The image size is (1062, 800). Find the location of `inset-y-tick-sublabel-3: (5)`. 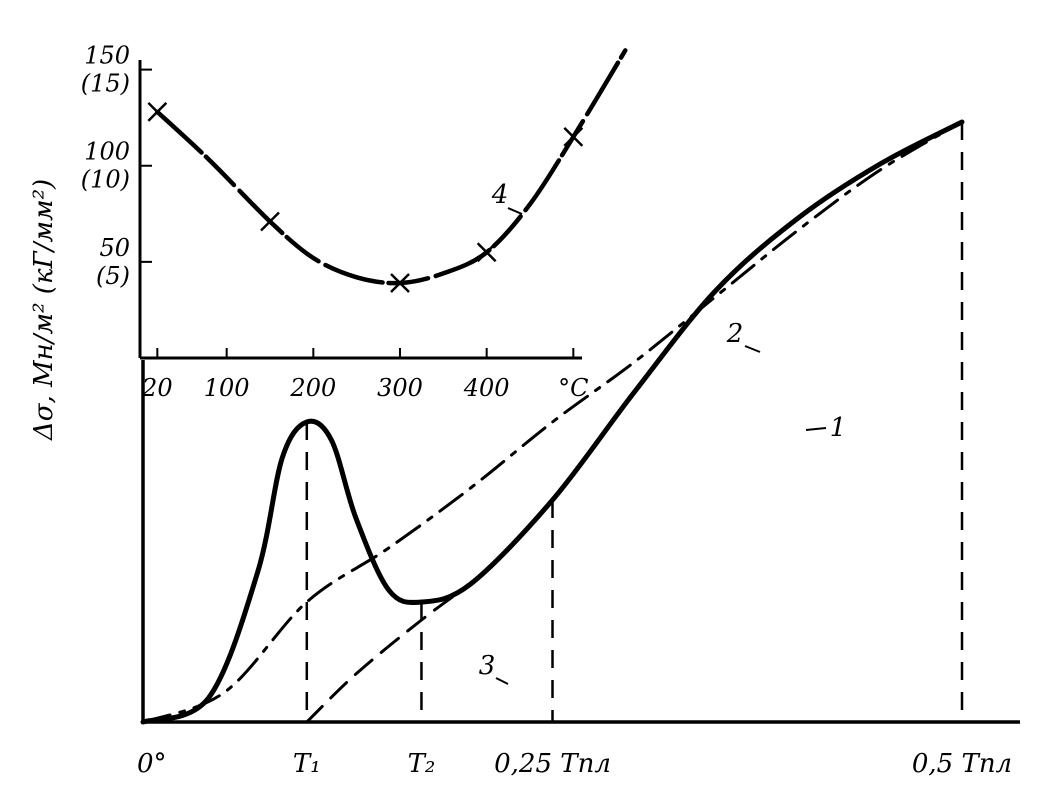

inset-y-tick-sublabel-3: (5) is located at coordinates (113, 276).